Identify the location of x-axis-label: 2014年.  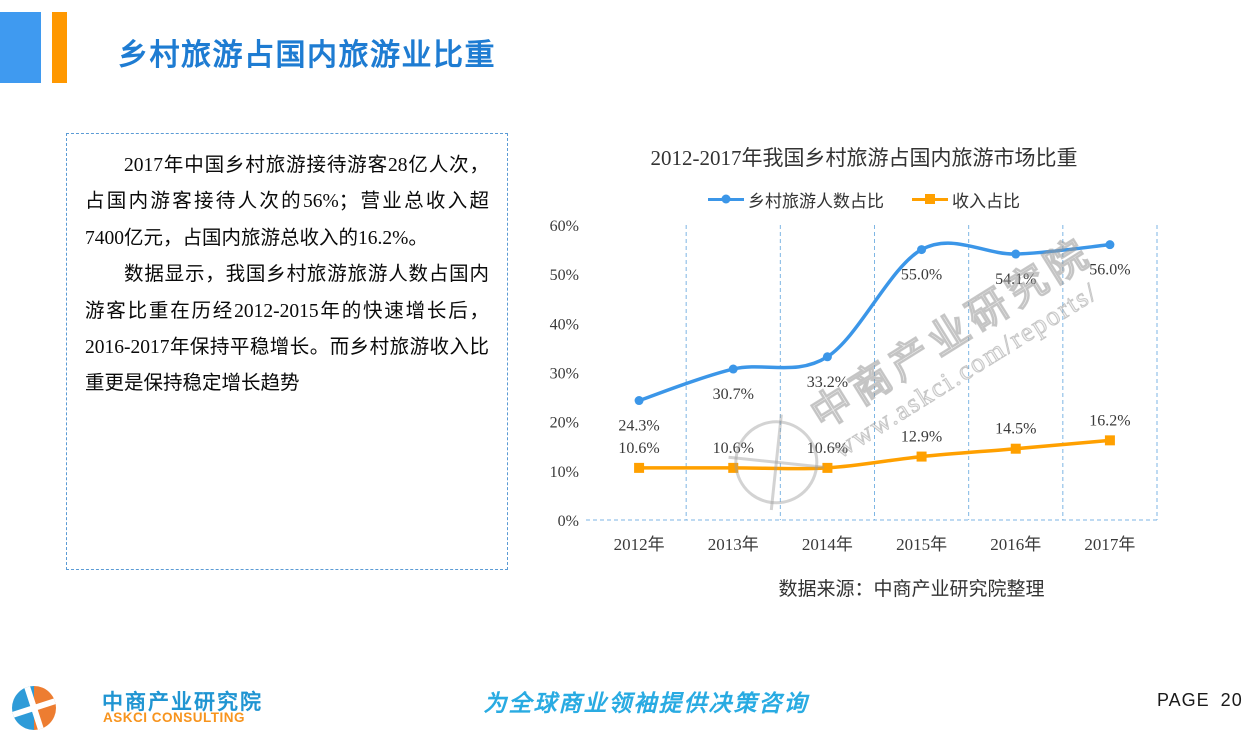
(827, 544).